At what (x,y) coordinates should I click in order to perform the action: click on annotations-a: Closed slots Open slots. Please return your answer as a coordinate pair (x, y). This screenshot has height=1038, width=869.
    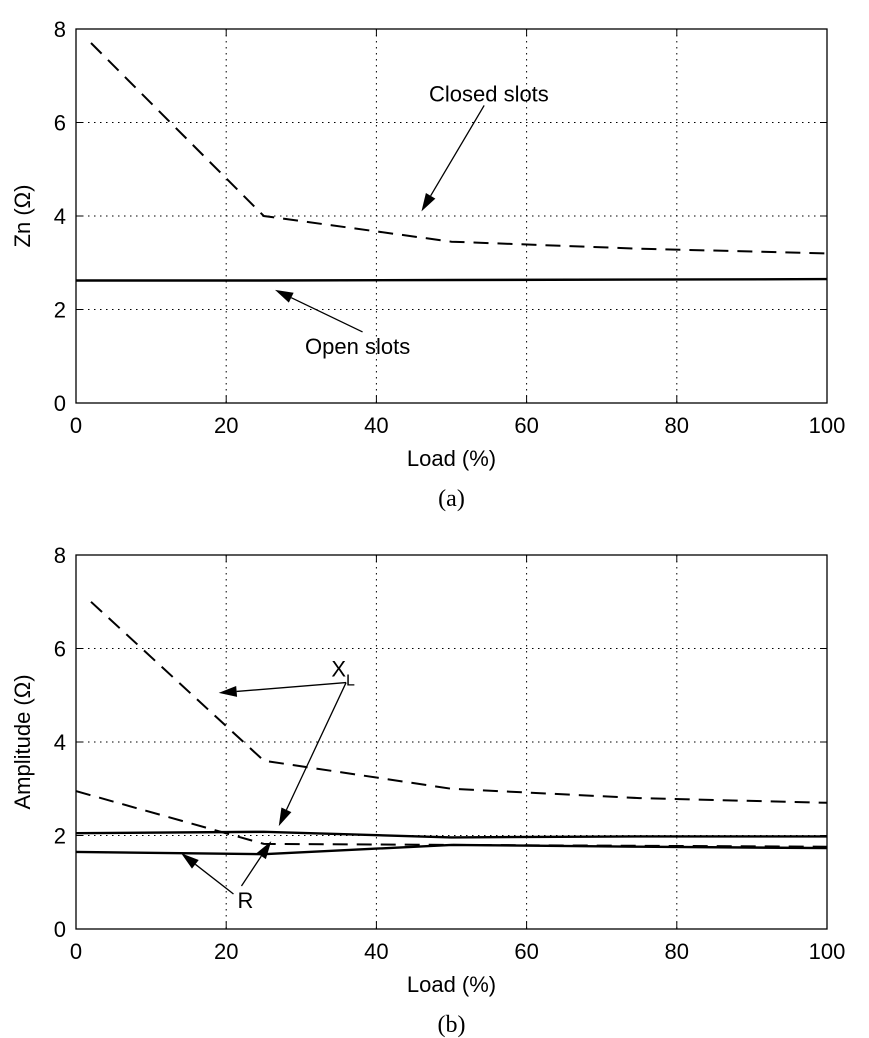
    Looking at the image, I should click on (412, 220).